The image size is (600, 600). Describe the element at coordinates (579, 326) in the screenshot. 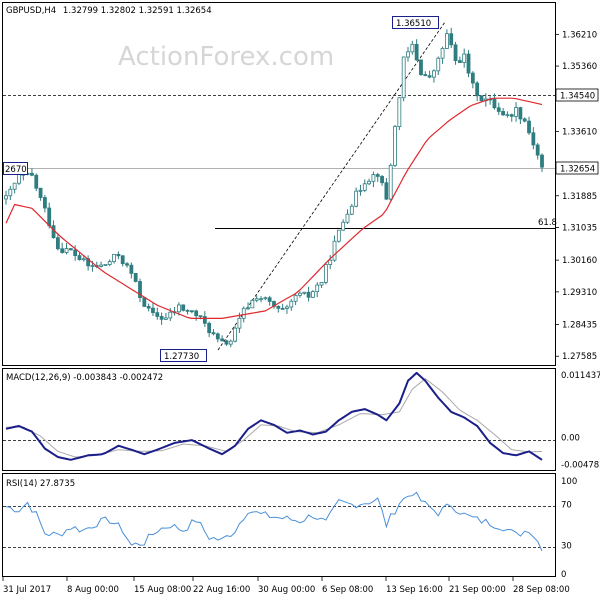

I see `price-tick-label: 1.28435` at that location.